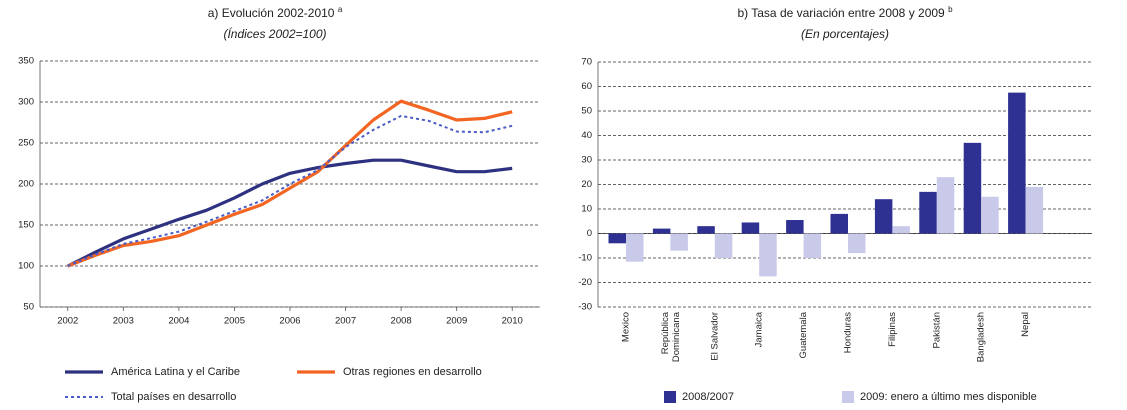 The height and width of the screenshot is (410, 1127). Describe the element at coordinates (586, 135) in the screenshot. I see `y-tick-label: 40` at that location.